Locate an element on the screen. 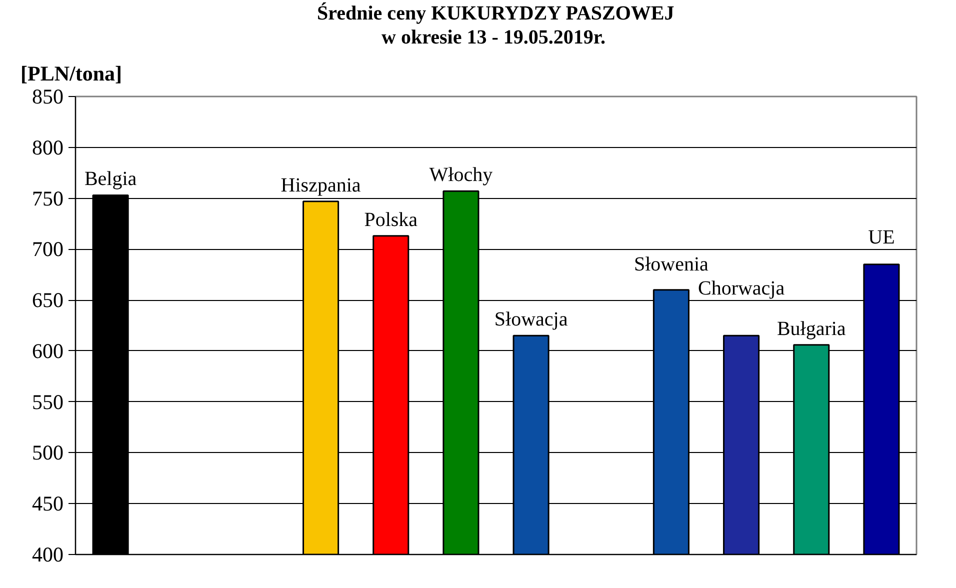  y-tick-label: 800 is located at coordinates (48, 147).